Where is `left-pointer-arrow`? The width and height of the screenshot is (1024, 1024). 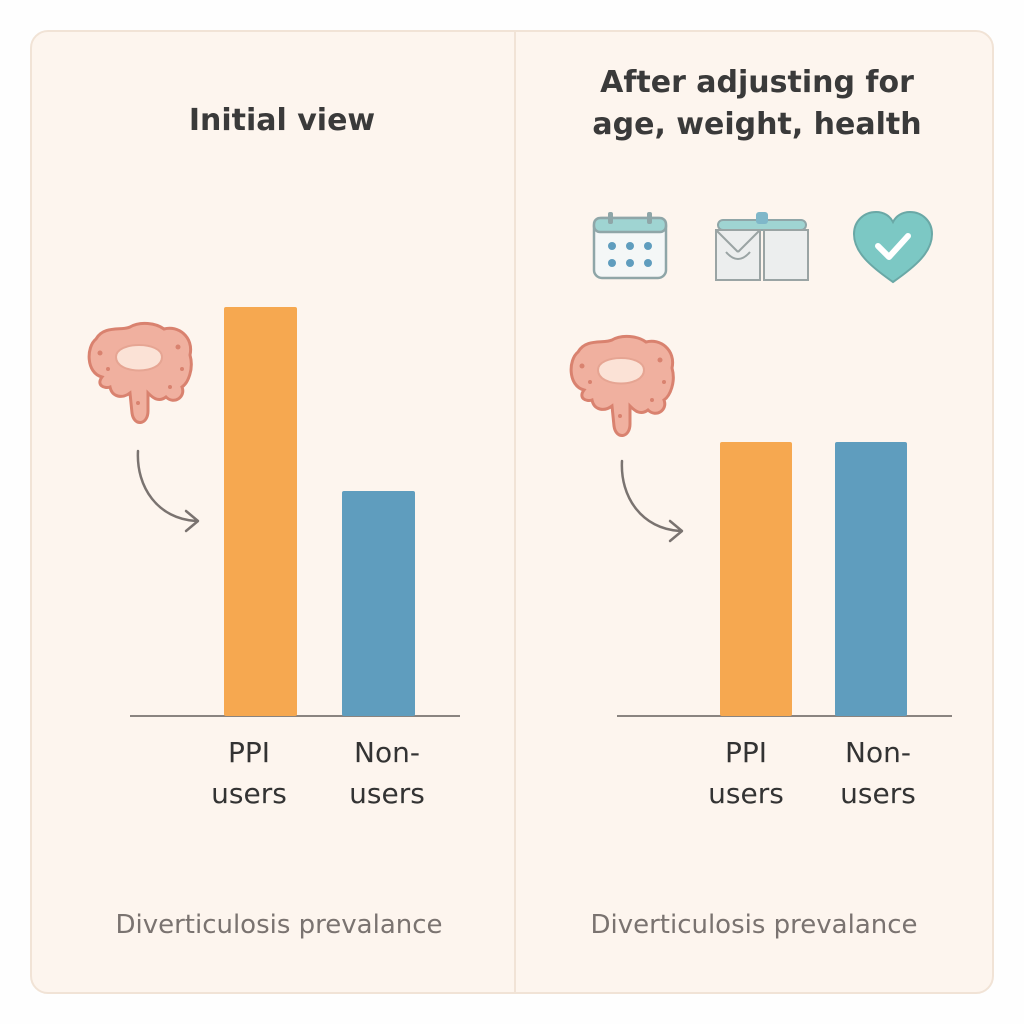
left-pointer-arrow is located at coordinates (168, 491).